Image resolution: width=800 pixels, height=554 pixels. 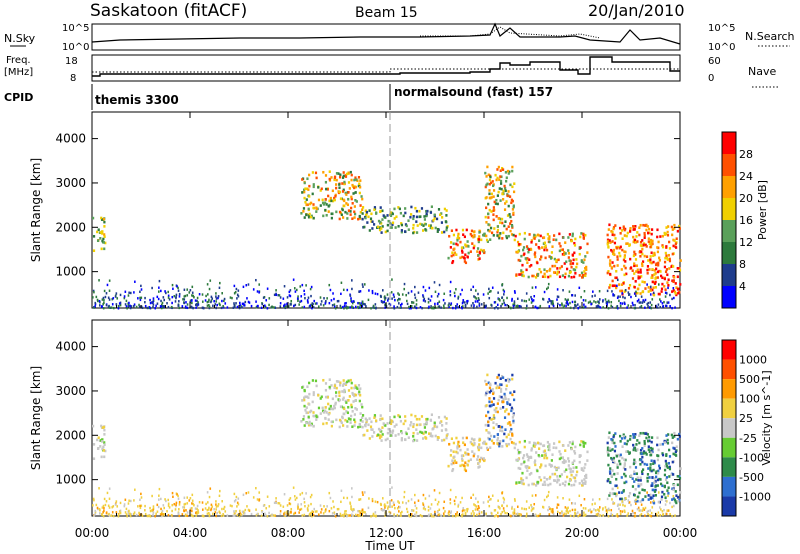 I want to click on colorbar-tick-label: 20, so click(x=746, y=198).